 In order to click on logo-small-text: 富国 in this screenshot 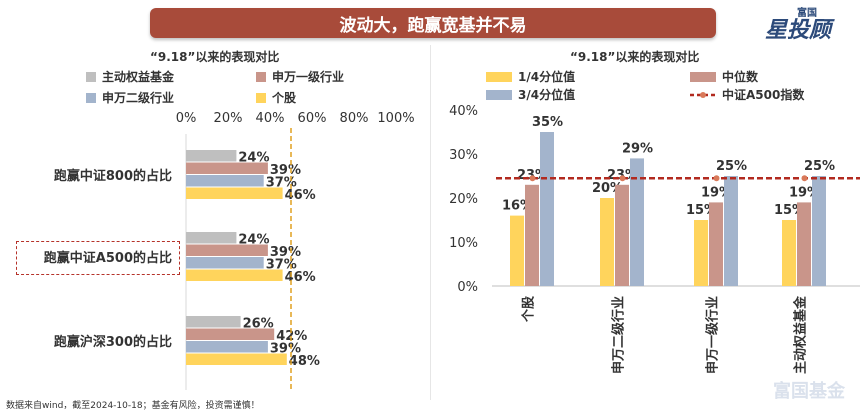, I will do `click(807, 13)`.